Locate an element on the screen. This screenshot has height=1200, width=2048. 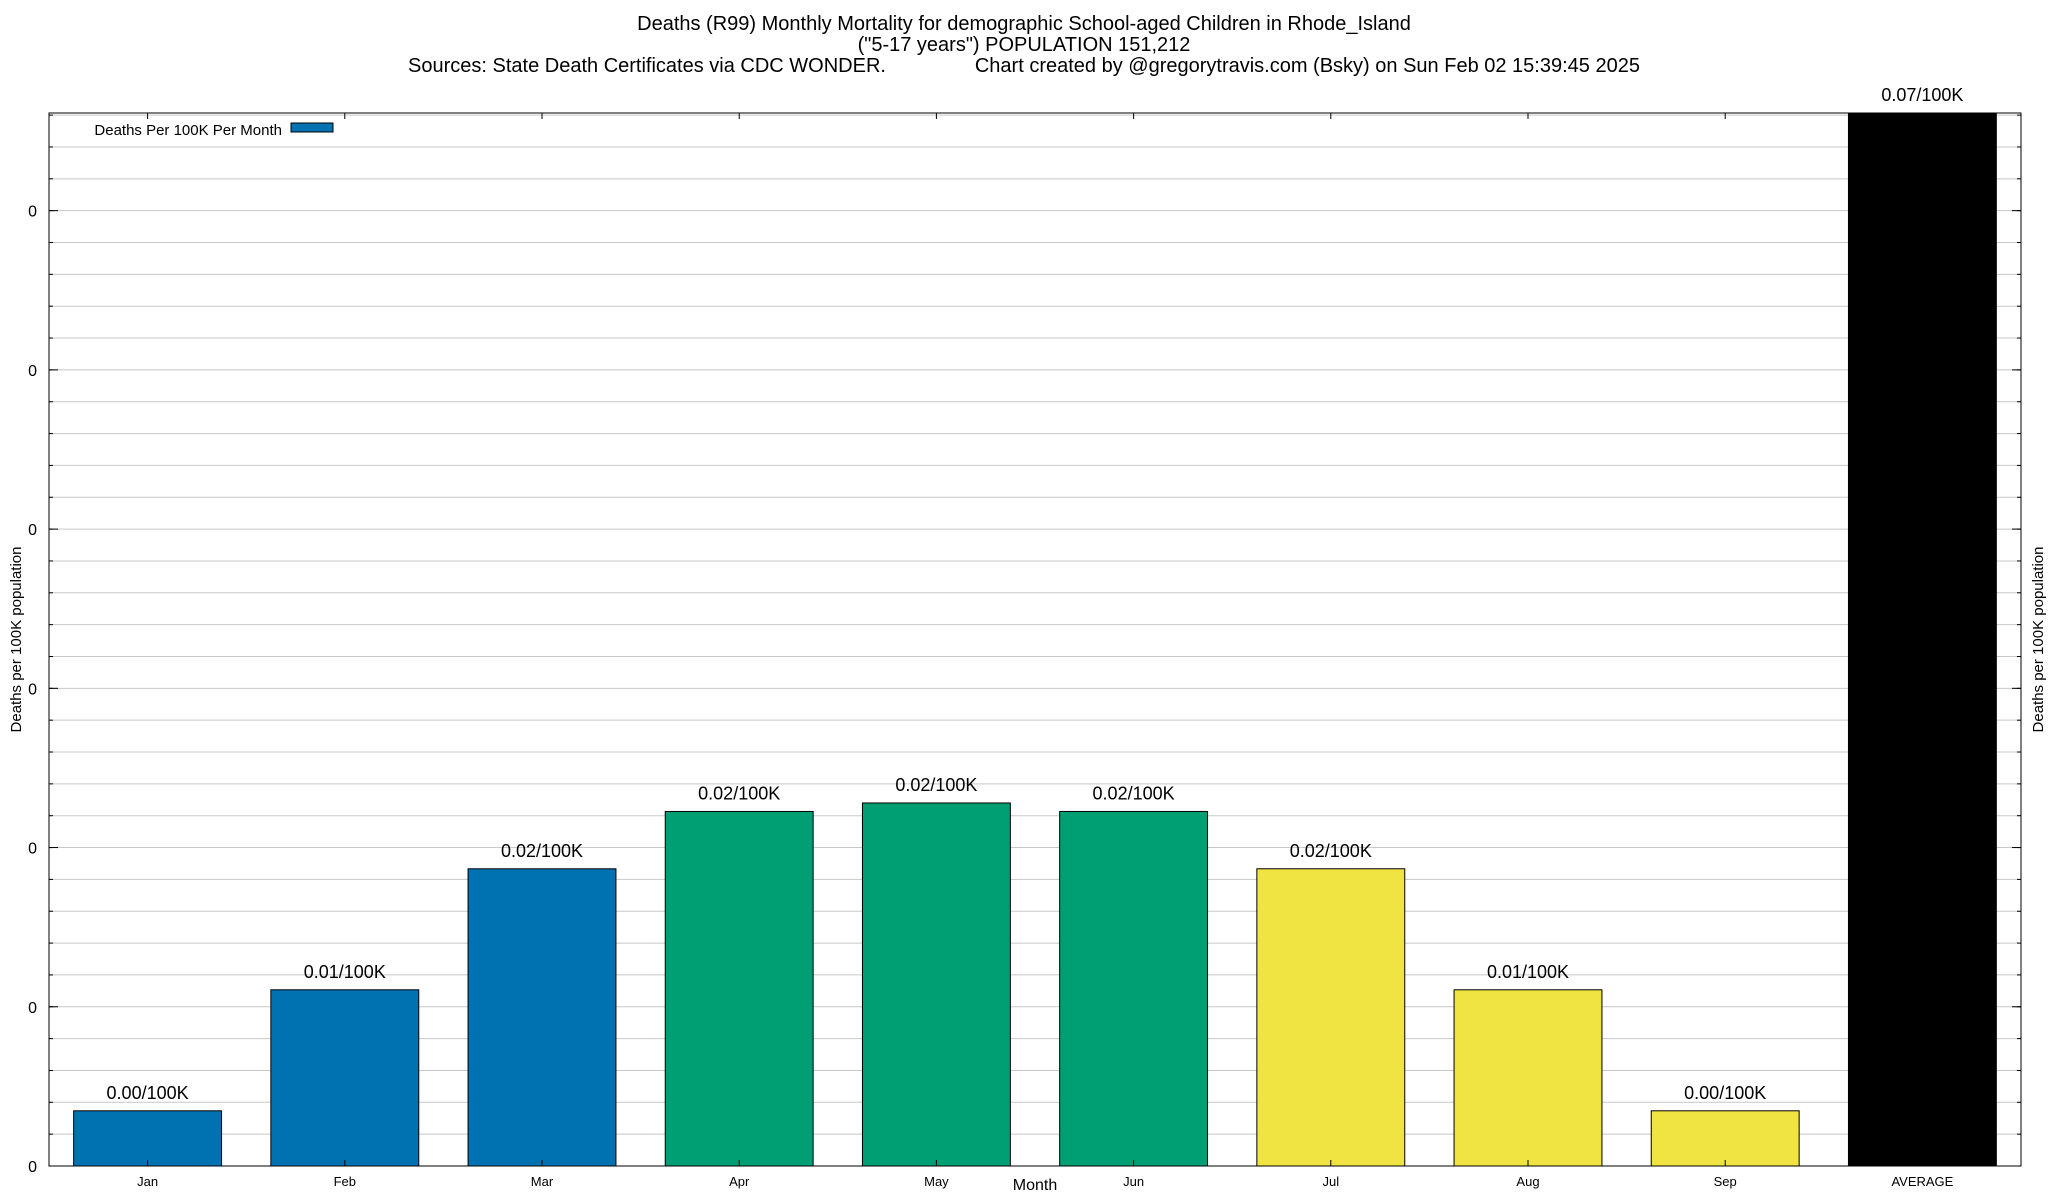
data-label-apr: 0.02/100K is located at coordinates (739, 793).